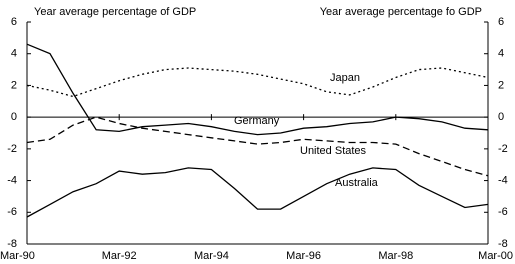 This screenshot has height=264, width=515. Describe the element at coordinates (395, 256) in the screenshot. I see `x-tick-label: Mar-98` at that location.